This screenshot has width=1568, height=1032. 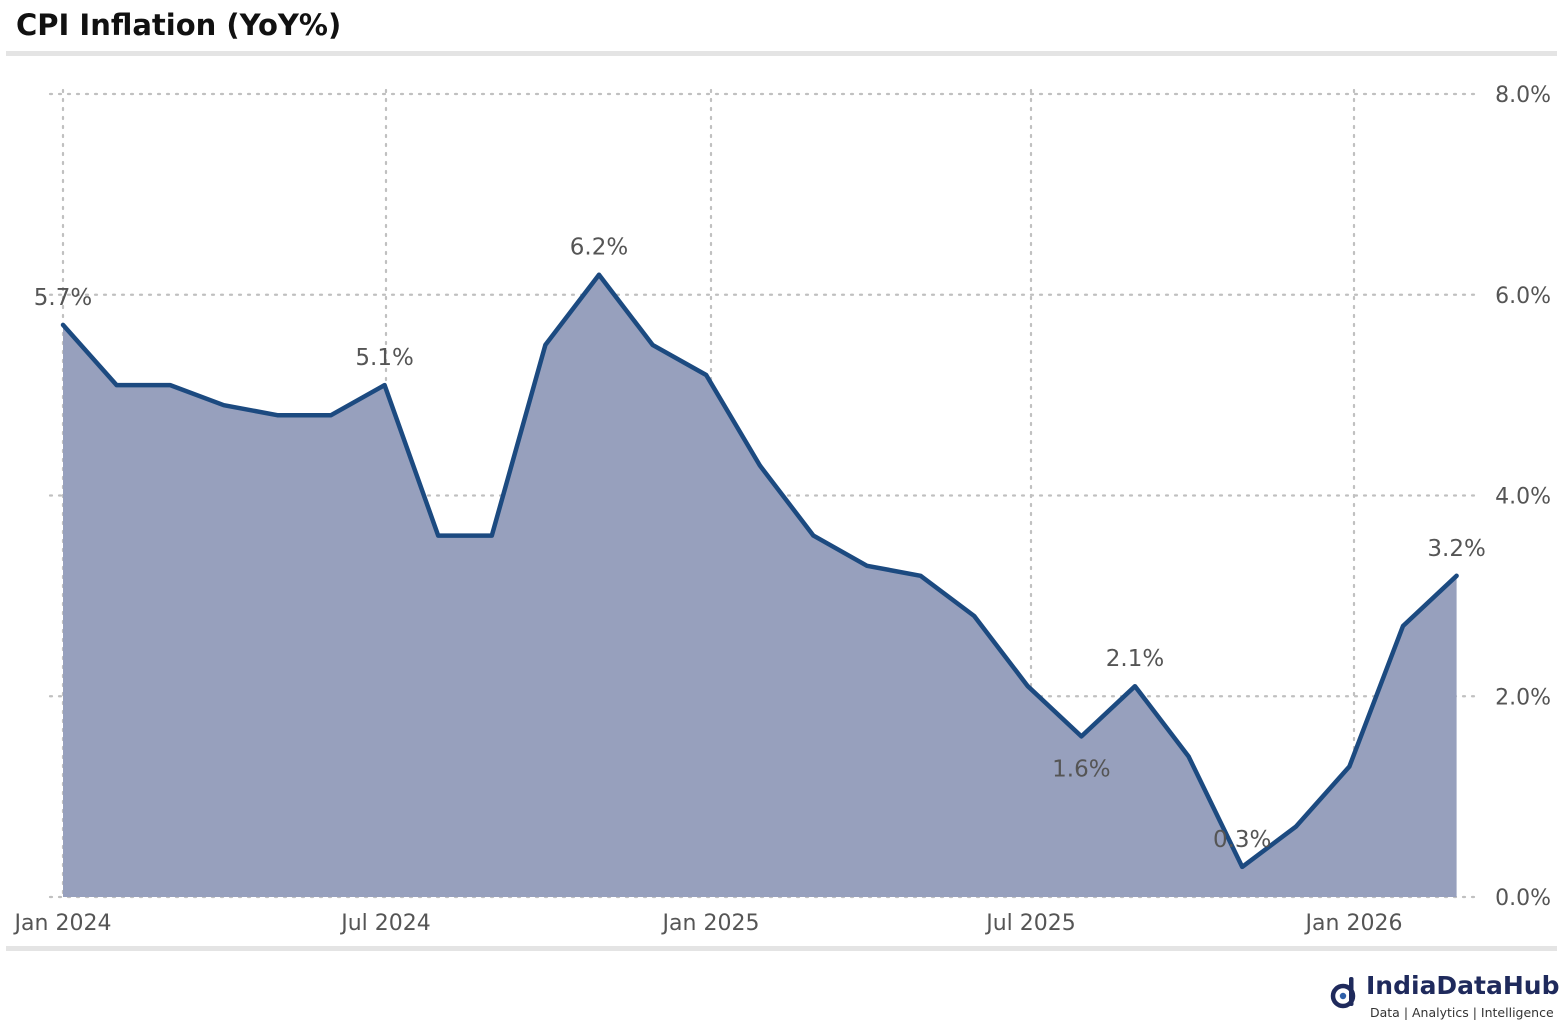 What do you see at coordinates (1523, 898) in the screenshot?
I see `y-tick-label: 0.0%` at bounding box center [1523, 898].